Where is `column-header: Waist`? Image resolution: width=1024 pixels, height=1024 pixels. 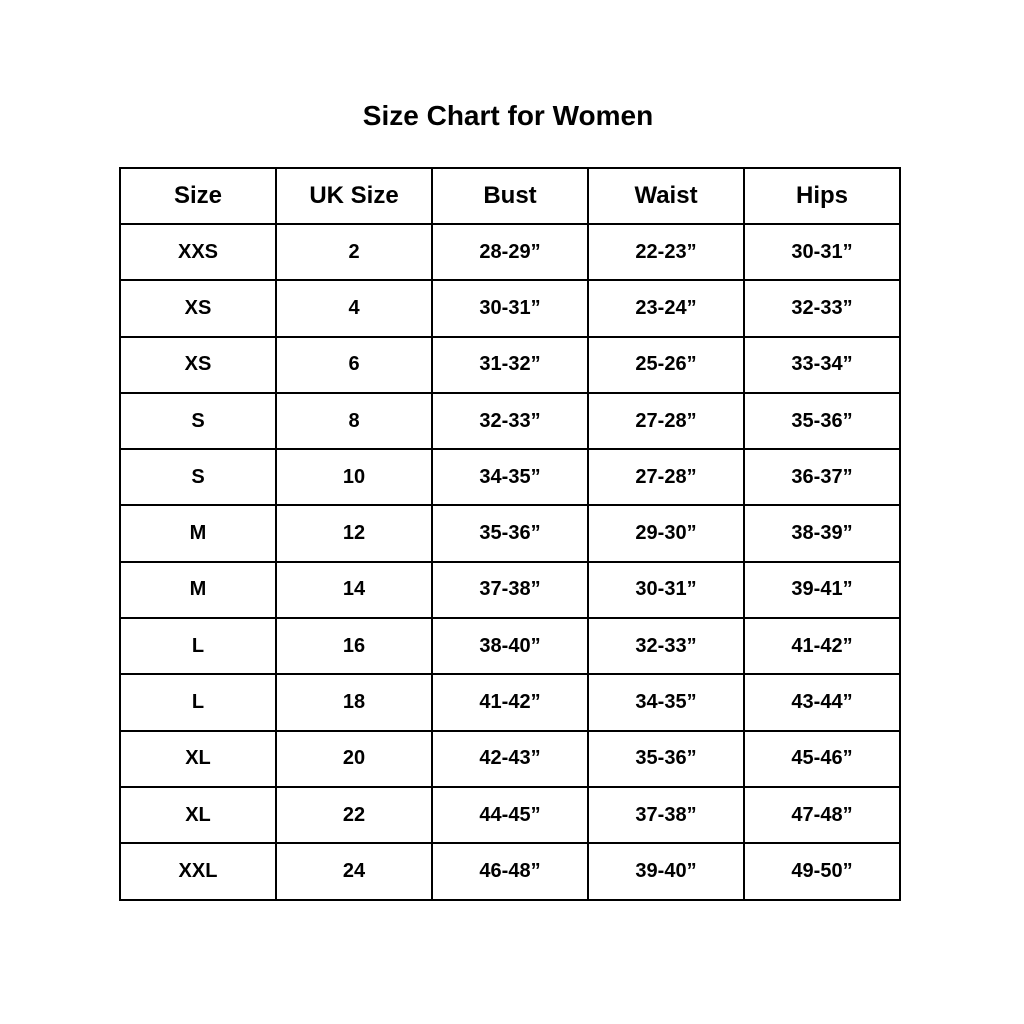
column-header: Waist is located at coordinates (666, 196).